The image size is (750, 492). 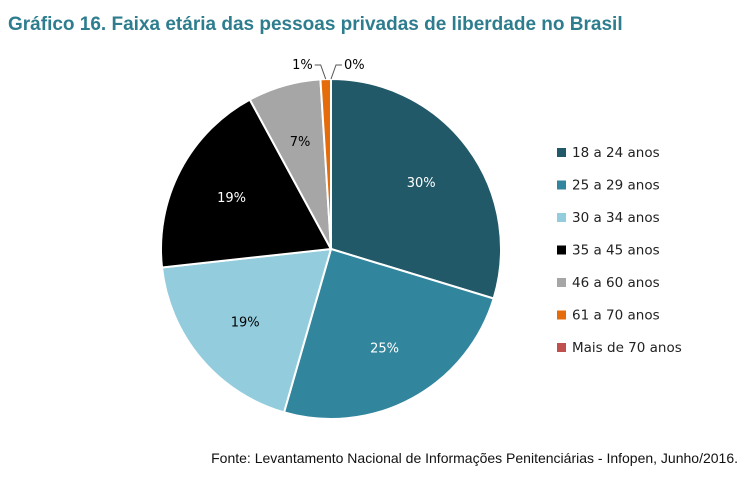 What do you see at coordinates (616, 251) in the screenshot?
I see `legend-label-35-a-45-anos: 35 a 45 anos` at bounding box center [616, 251].